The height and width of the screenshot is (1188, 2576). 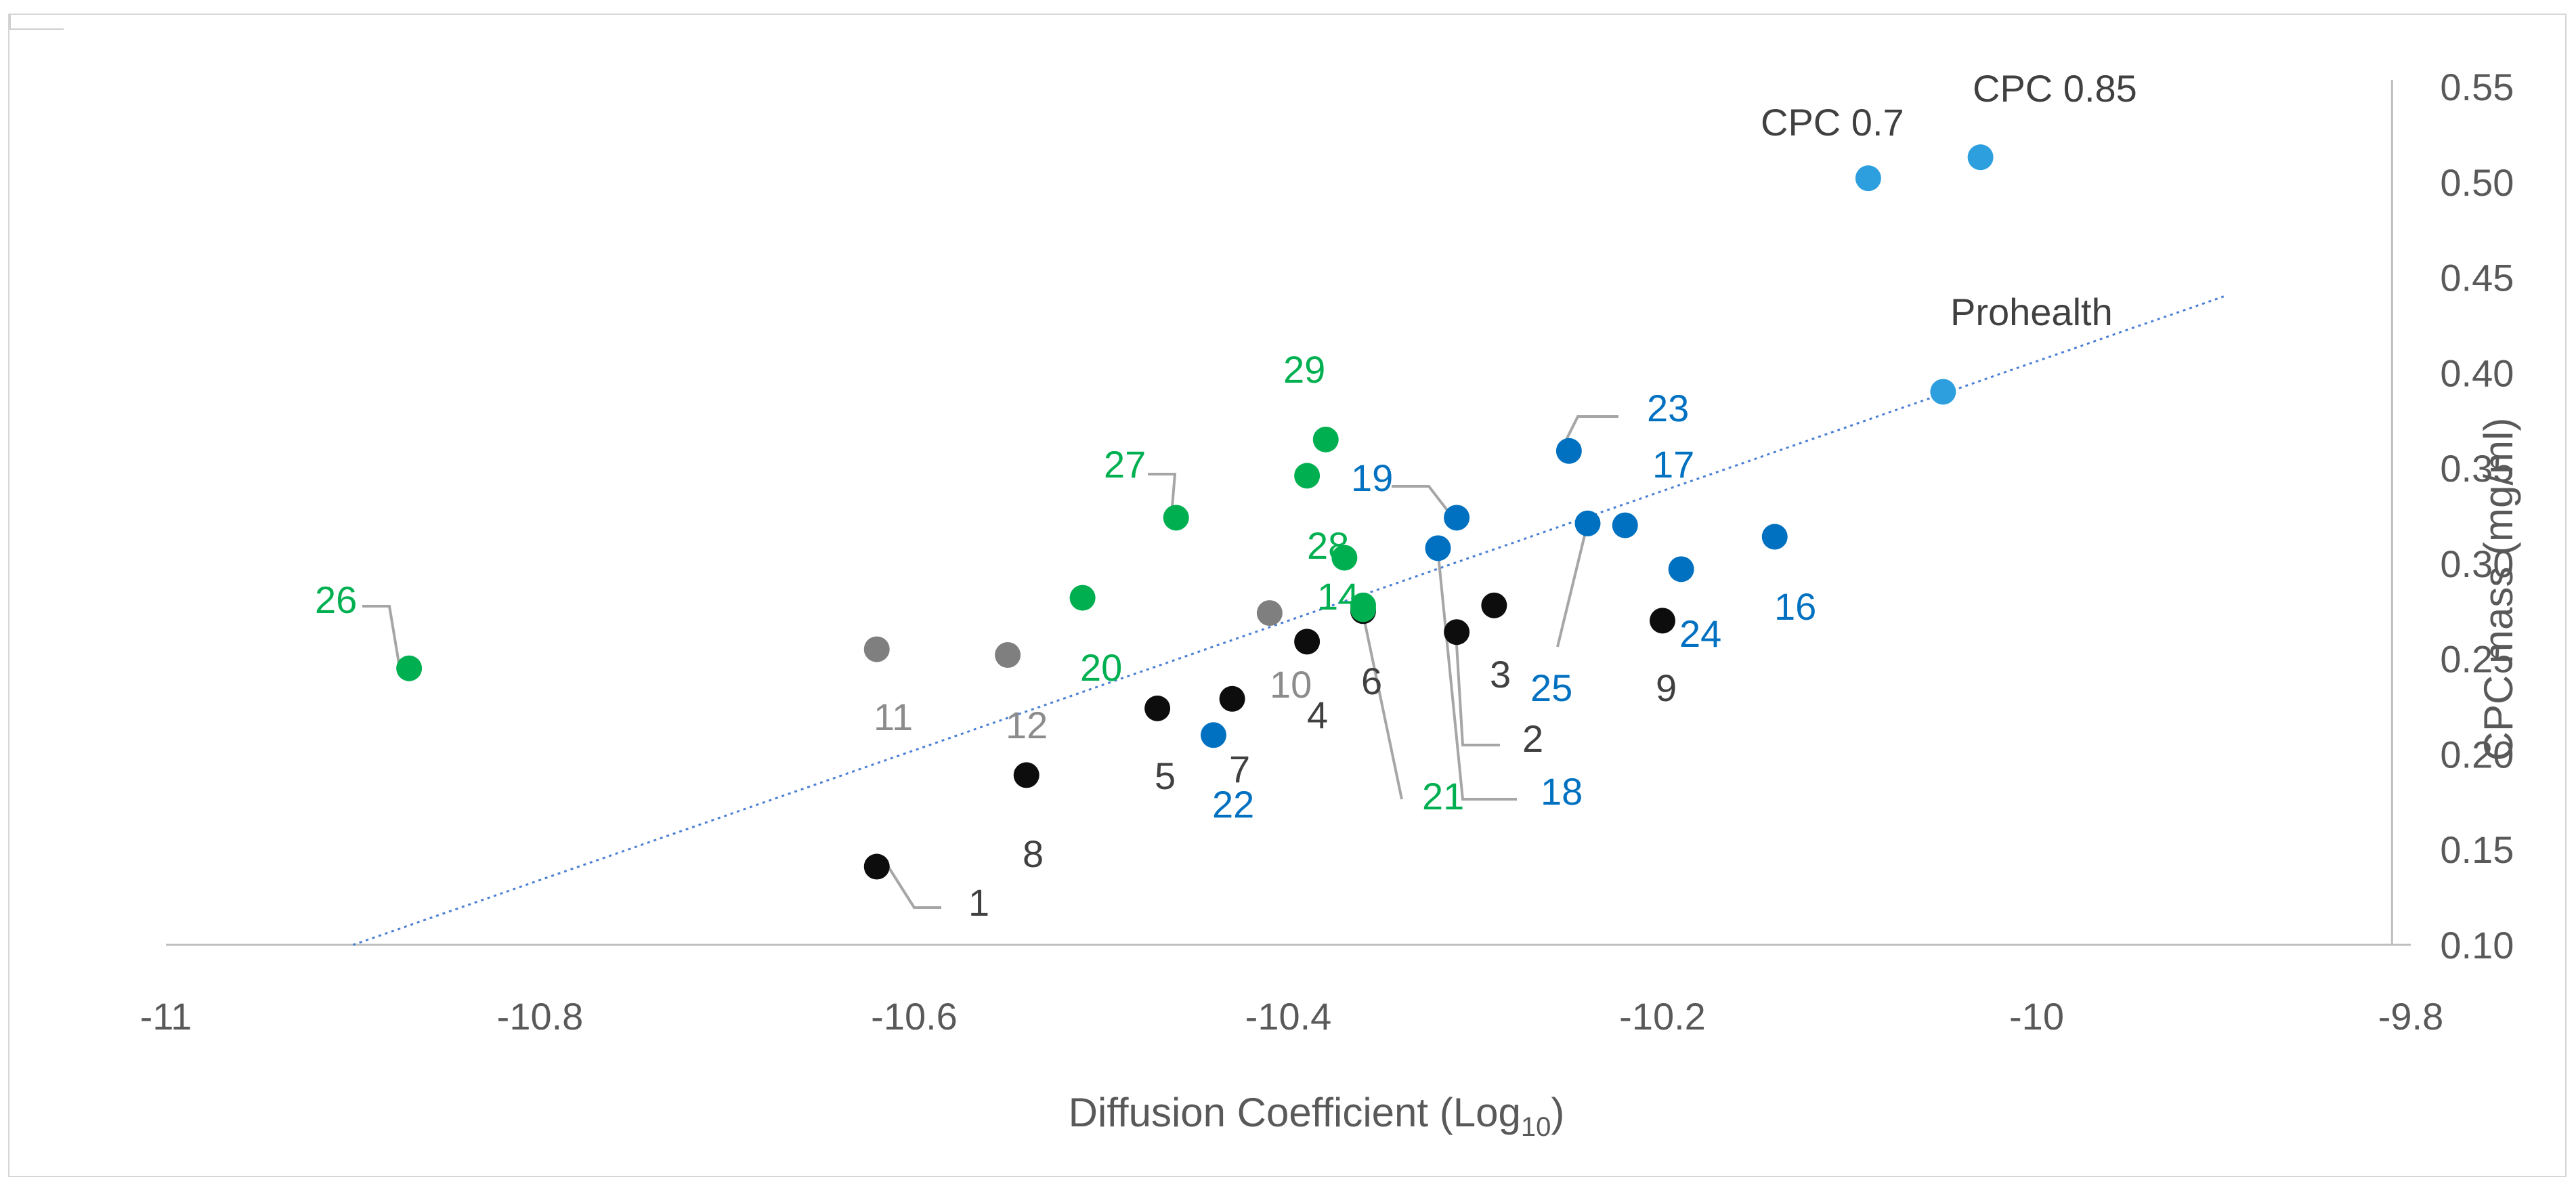 What do you see at coordinates (1443, 796) in the screenshot?
I see `point-label: 21` at bounding box center [1443, 796].